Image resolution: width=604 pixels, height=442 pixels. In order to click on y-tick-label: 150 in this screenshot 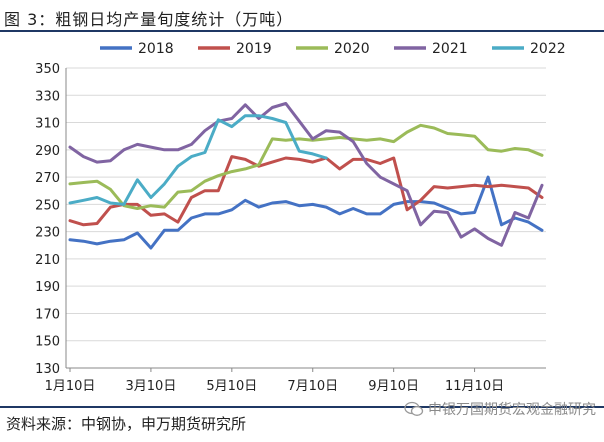, I will do `click(47, 342)`.